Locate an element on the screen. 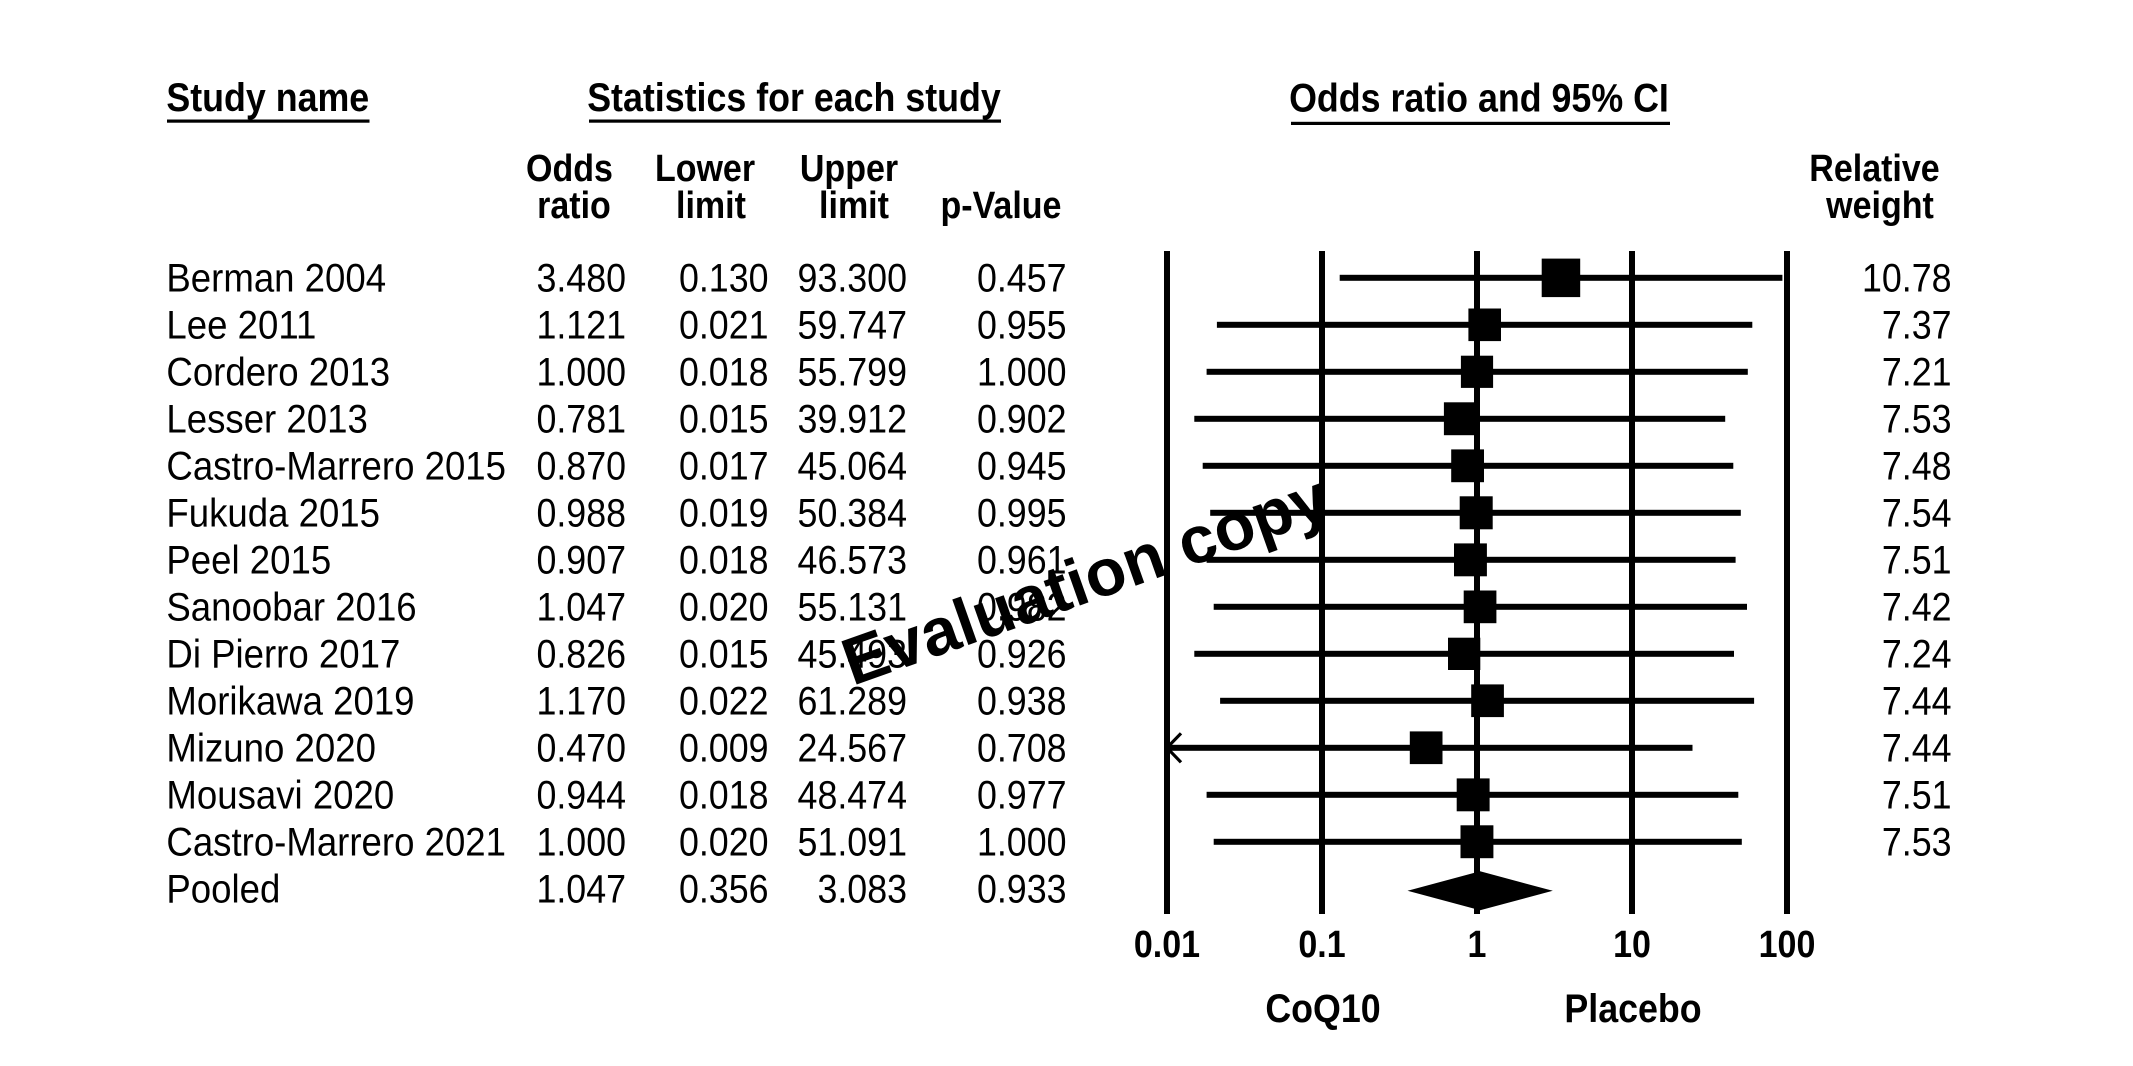 The height and width of the screenshot is (1066, 2133). svg-text: Castro-Marrero 2021 is located at coordinates (336, 842).